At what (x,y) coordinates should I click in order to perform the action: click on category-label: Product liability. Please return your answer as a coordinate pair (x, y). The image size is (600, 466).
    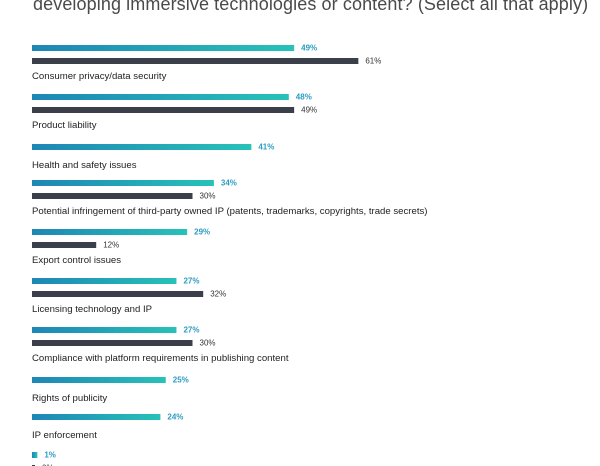
    Looking at the image, I should click on (64, 125).